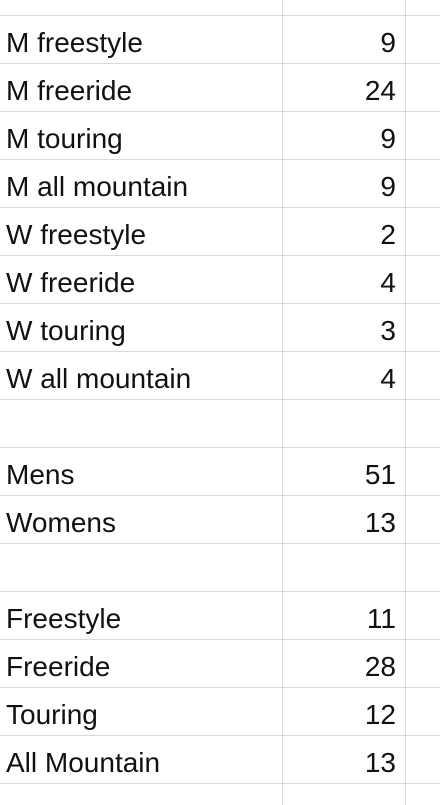  Describe the element at coordinates (220, 88) in the screenshot. I see `table-row: M freeride 24` at that location.